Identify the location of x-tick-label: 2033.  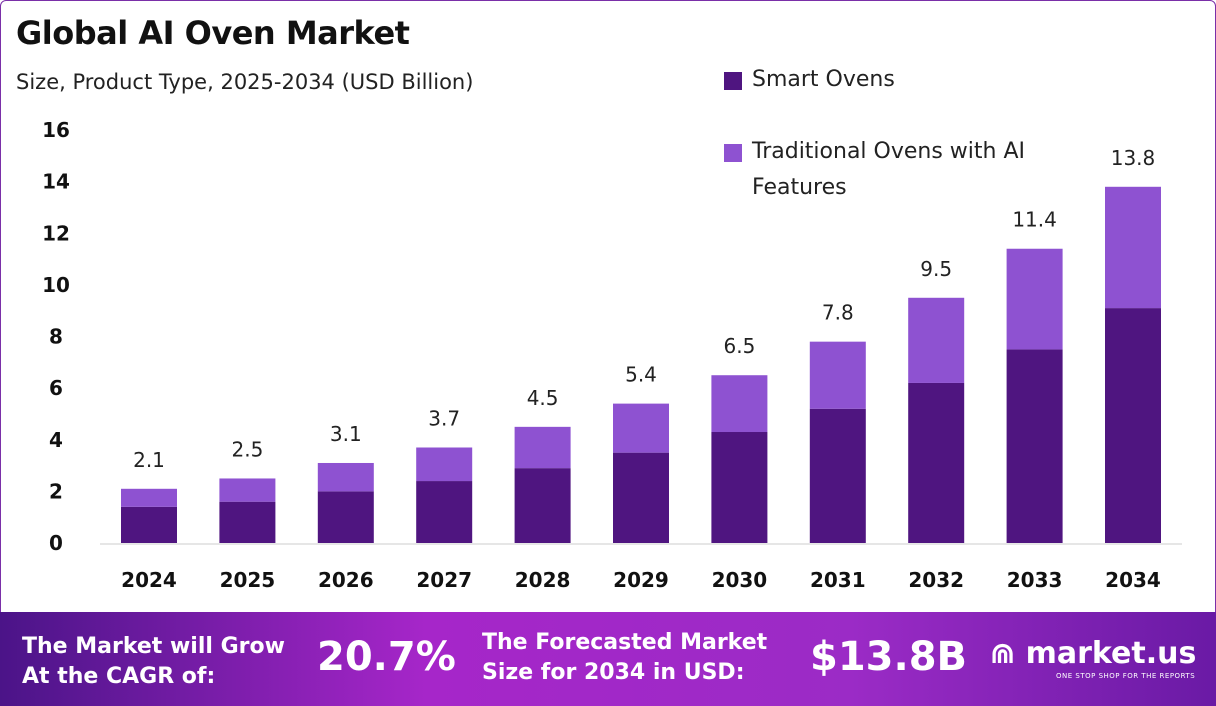
(1035, 580).